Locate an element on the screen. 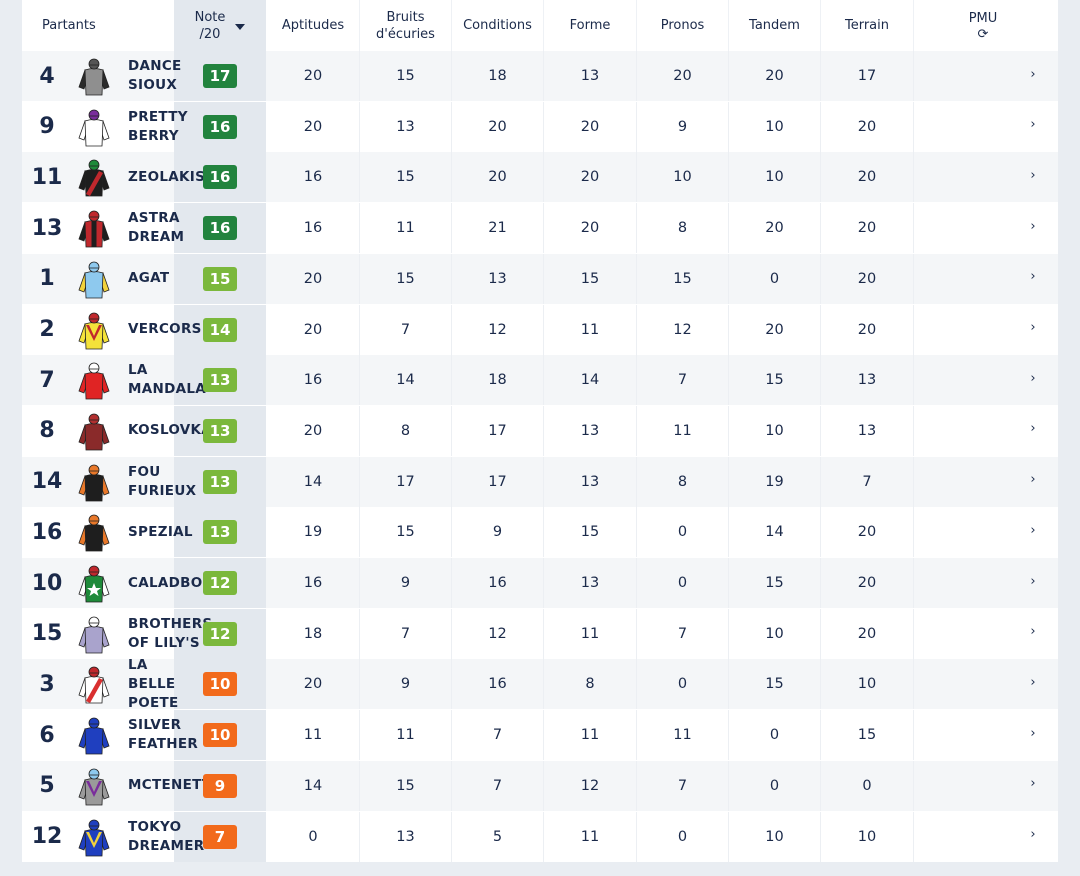 Image resolution: width=1080 pixels, height=876 pixels. table-row: 8 KOSLOVKA 13 20 8 17 13 11 10 13 › is located at coordinates (540, 430).